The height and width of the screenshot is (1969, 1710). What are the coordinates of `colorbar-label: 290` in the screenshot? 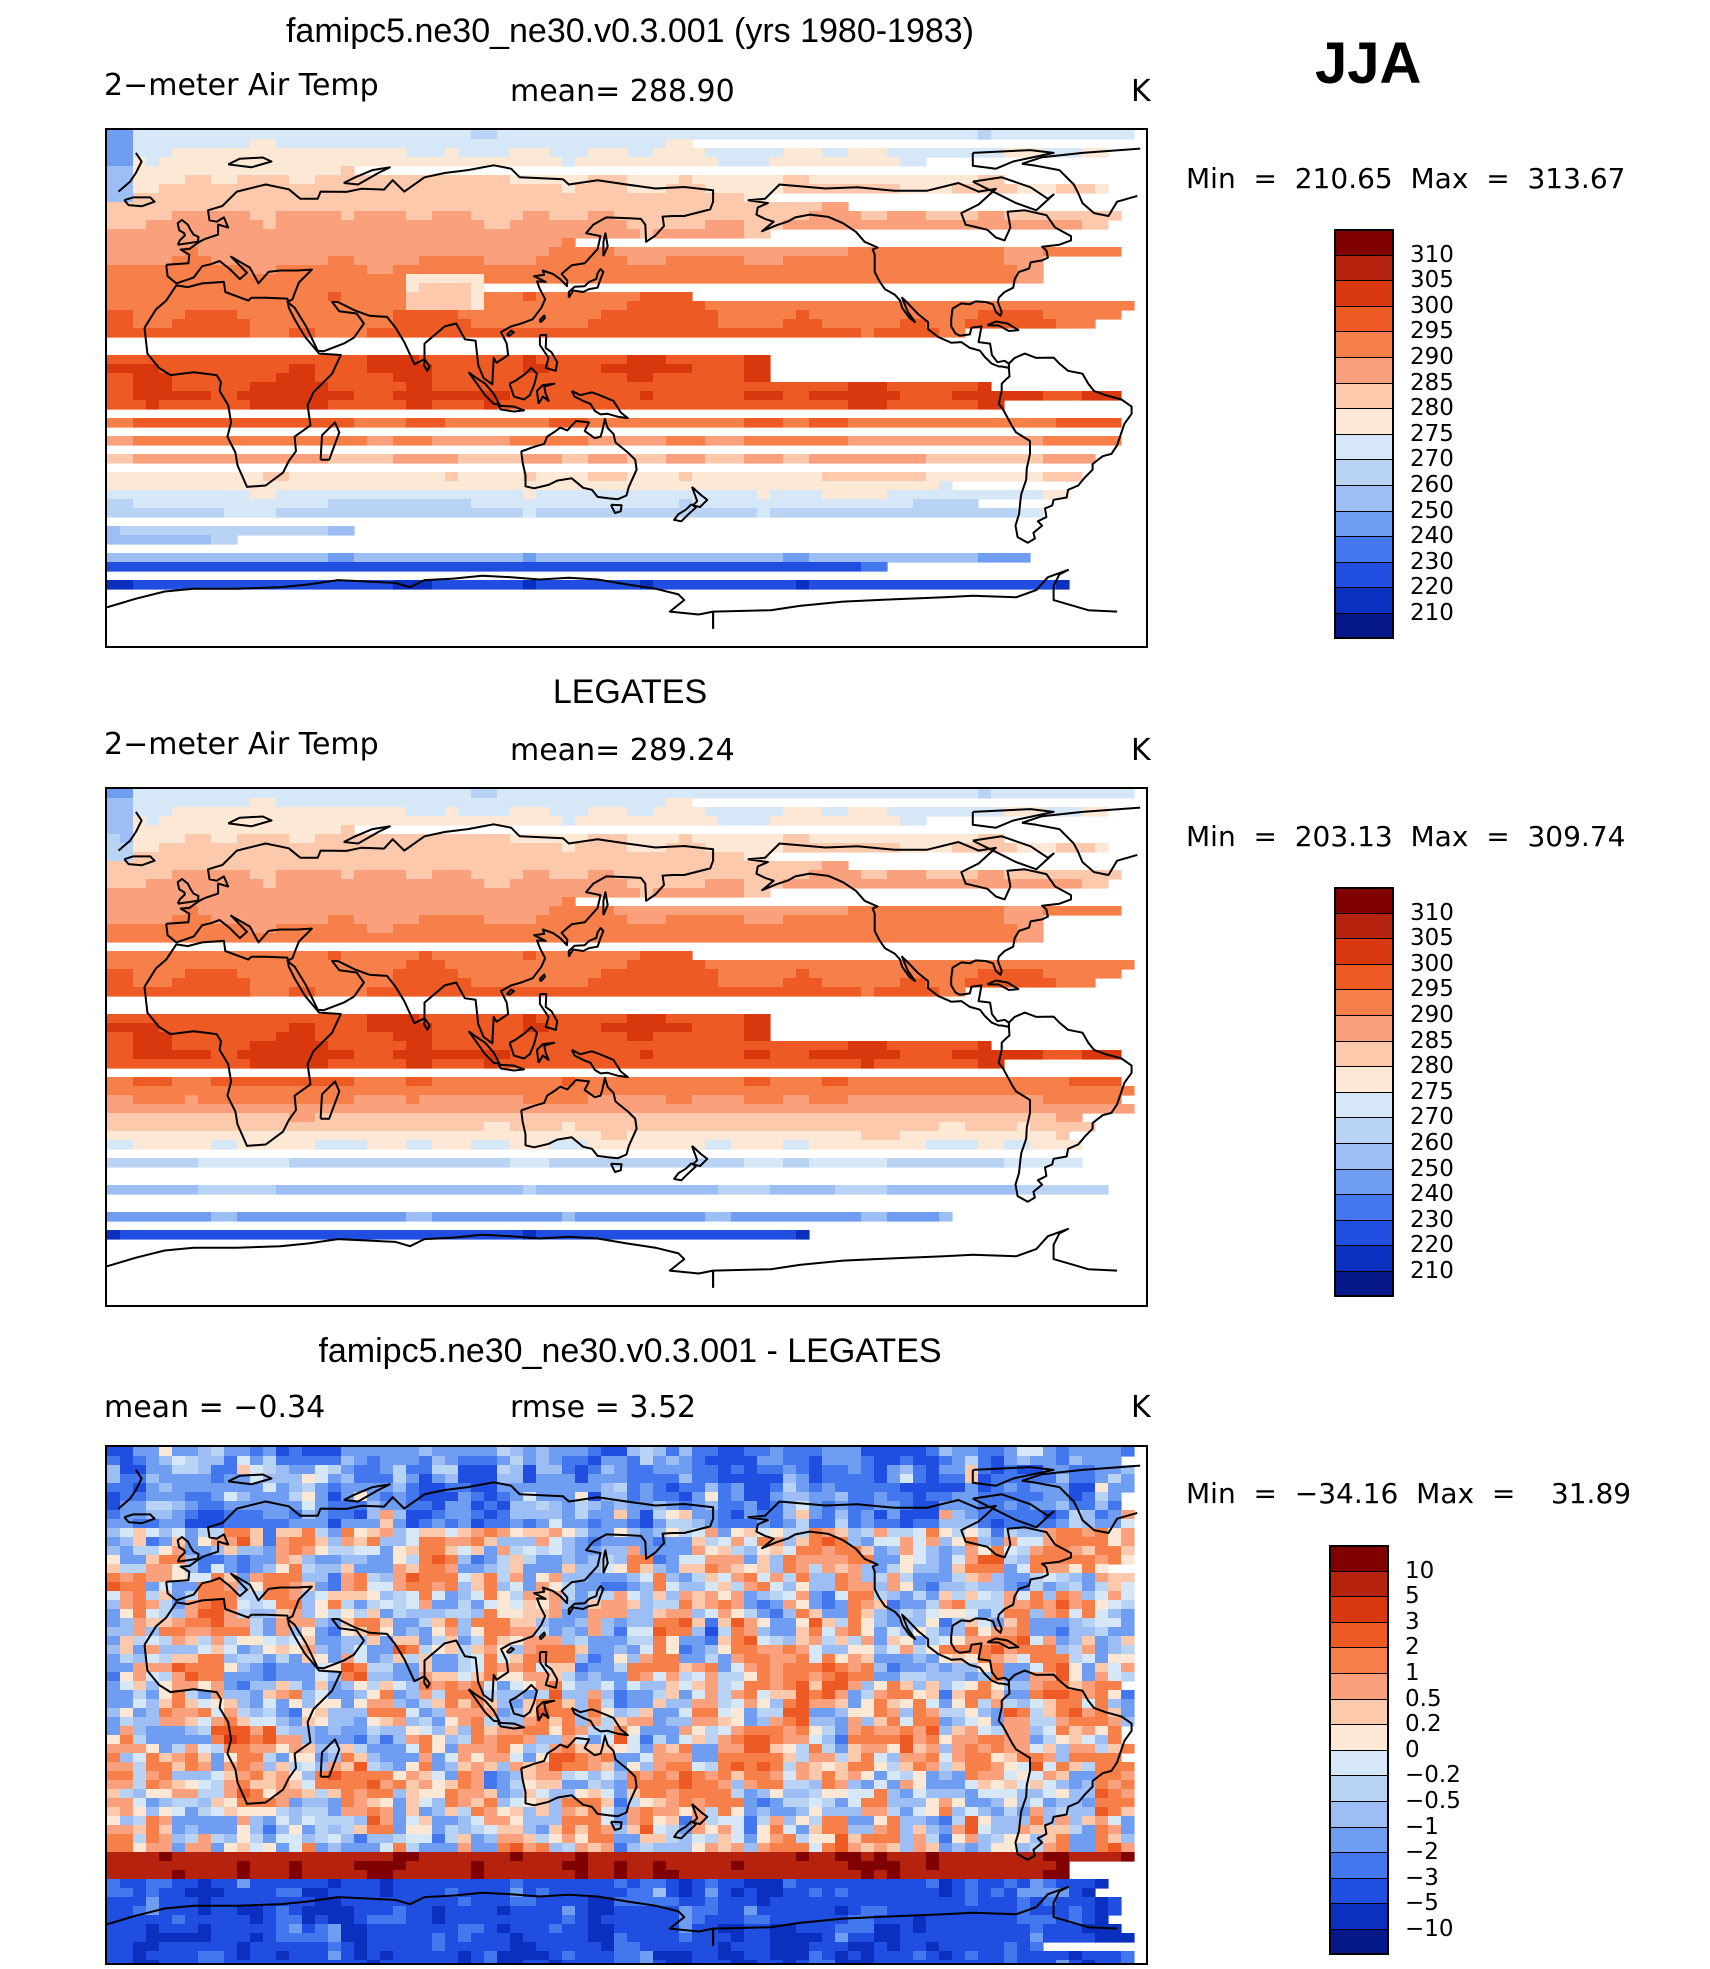 It's located at (1432, 357).